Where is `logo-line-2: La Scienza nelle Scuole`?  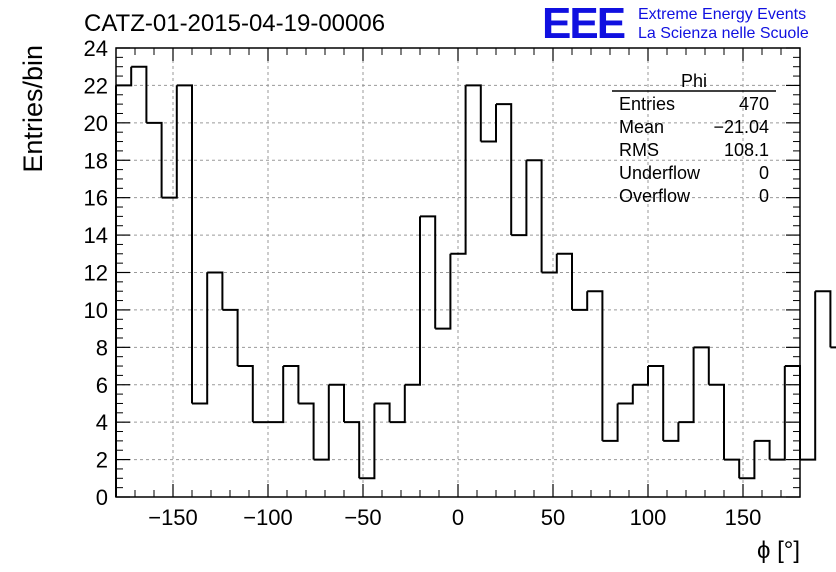
logo-line-2: La Scienza nelle Scuole is located at coordinates (723, 33).